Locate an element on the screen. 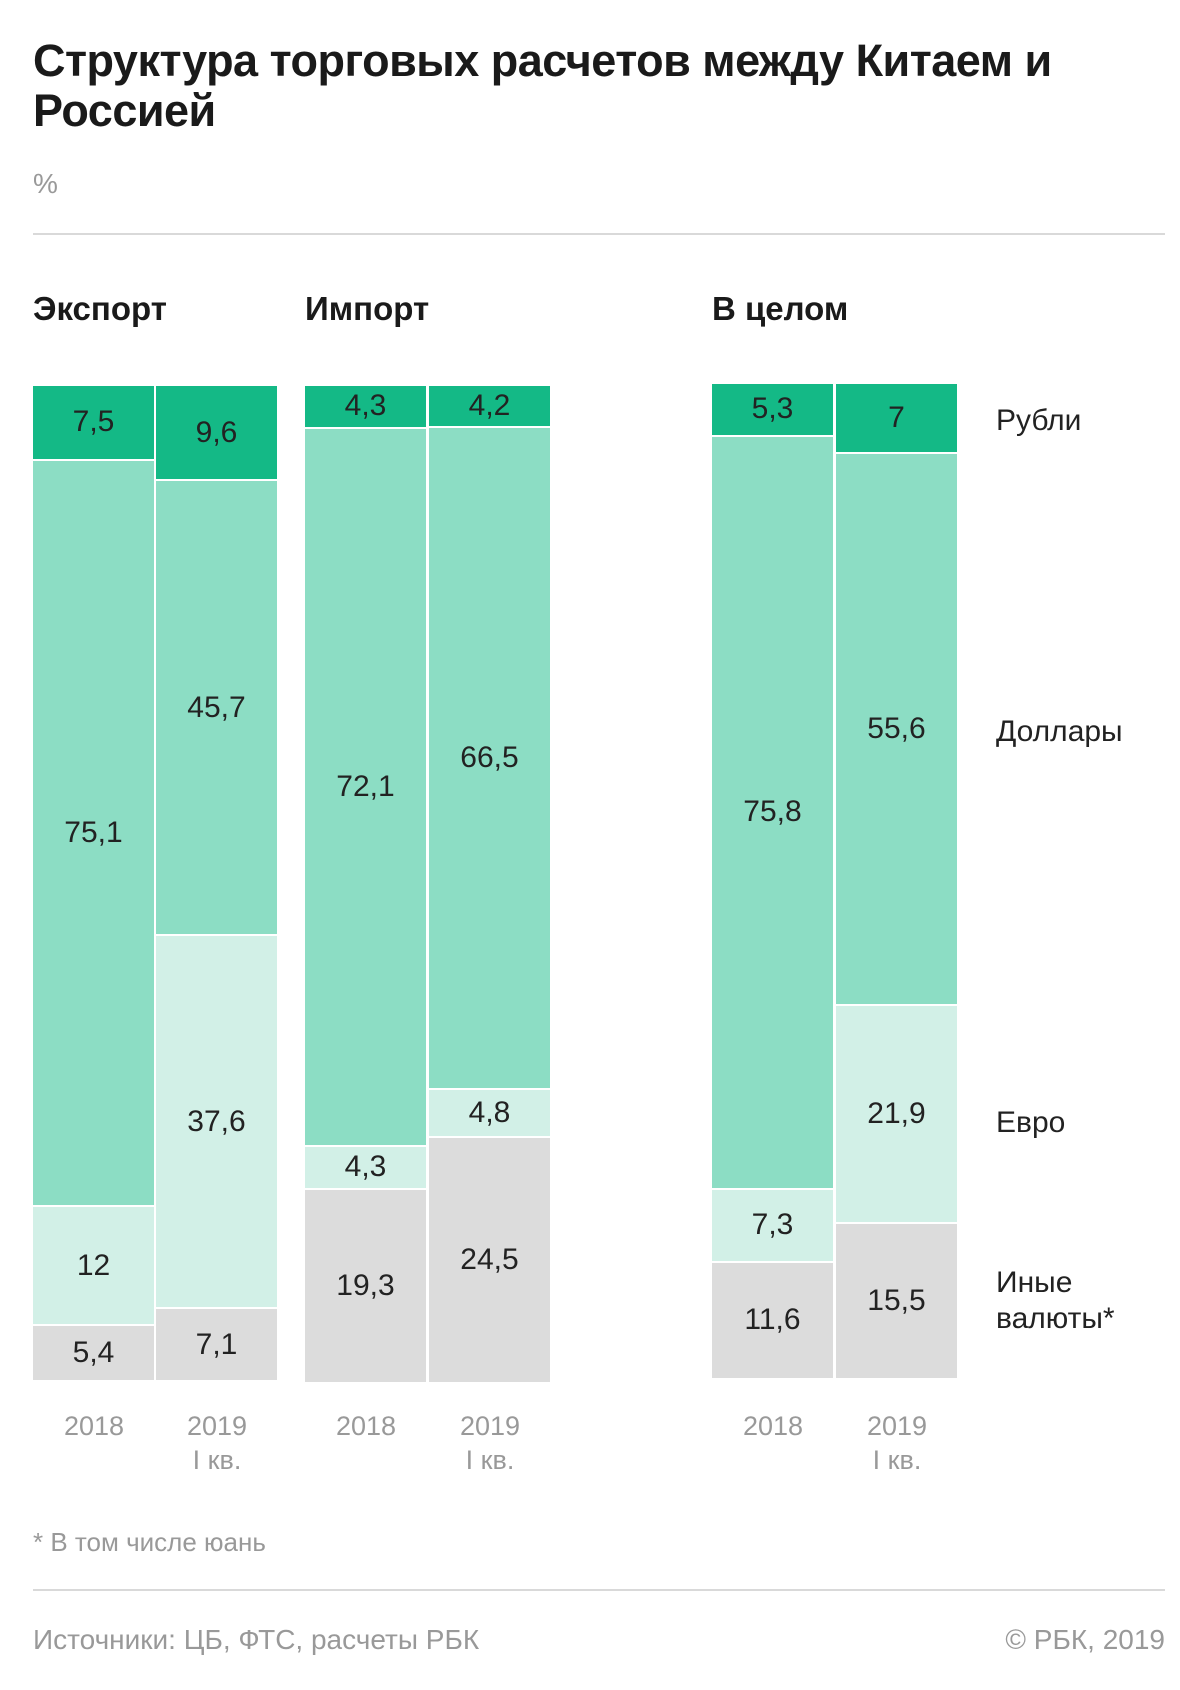  bar-segment-dollars: 75,1 is located at coordinates (93, 833).